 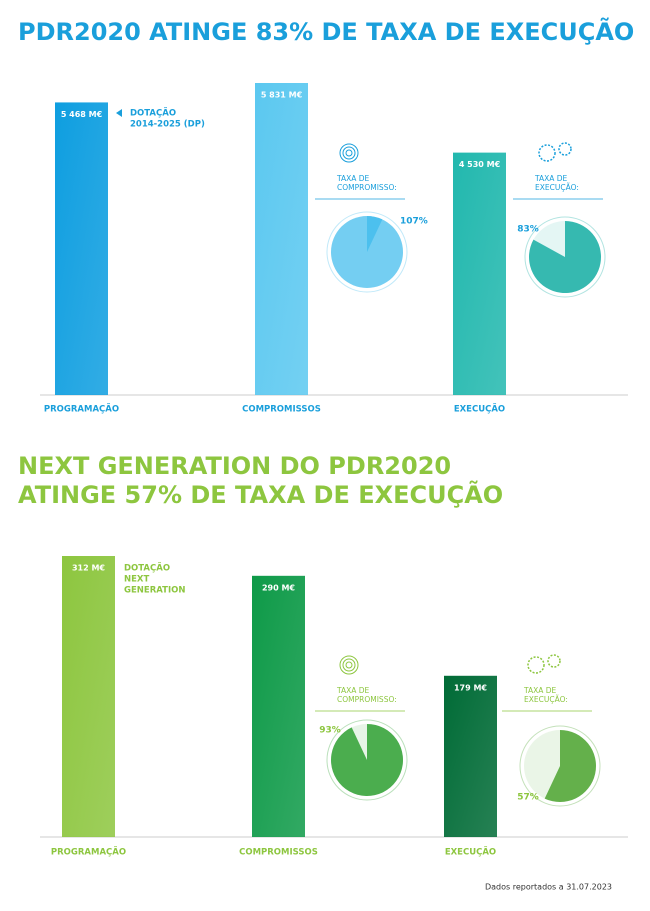 I want to click on value-label: 290 M€, so click(x=278, y=587).